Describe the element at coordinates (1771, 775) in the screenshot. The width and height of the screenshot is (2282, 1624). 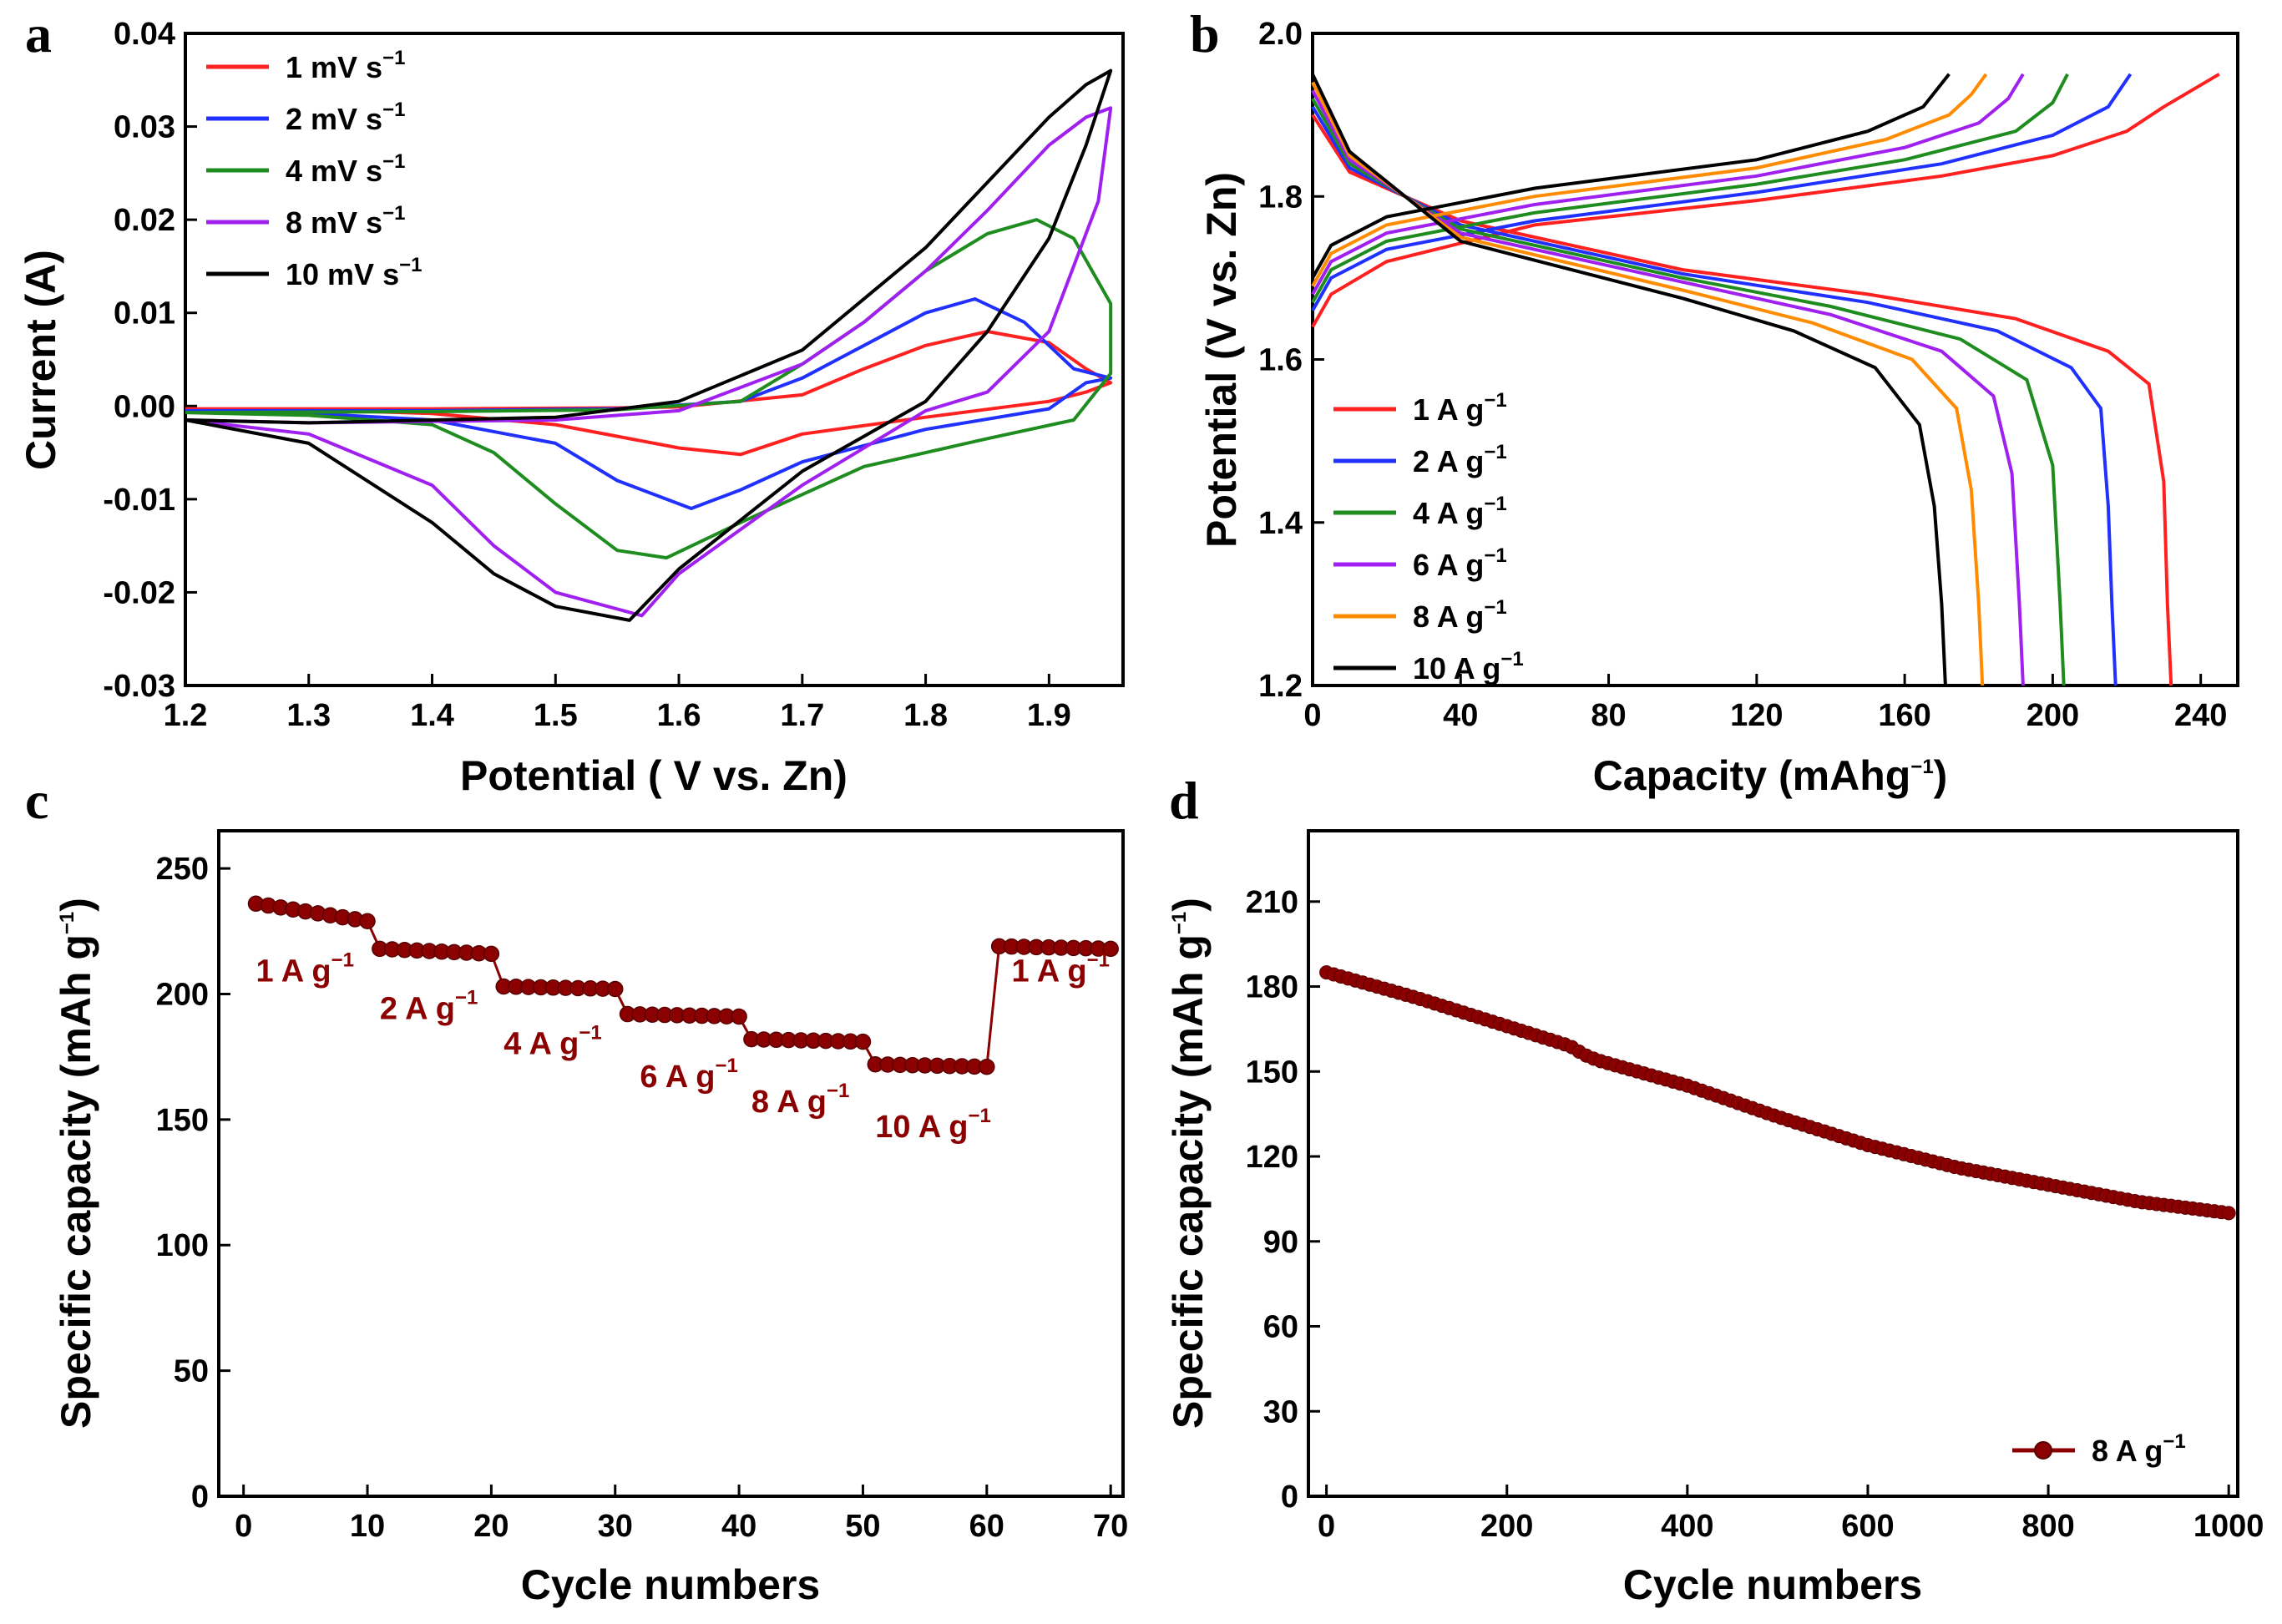
I see `x-axis-label: Capacity (mAhg−1)` at that location.